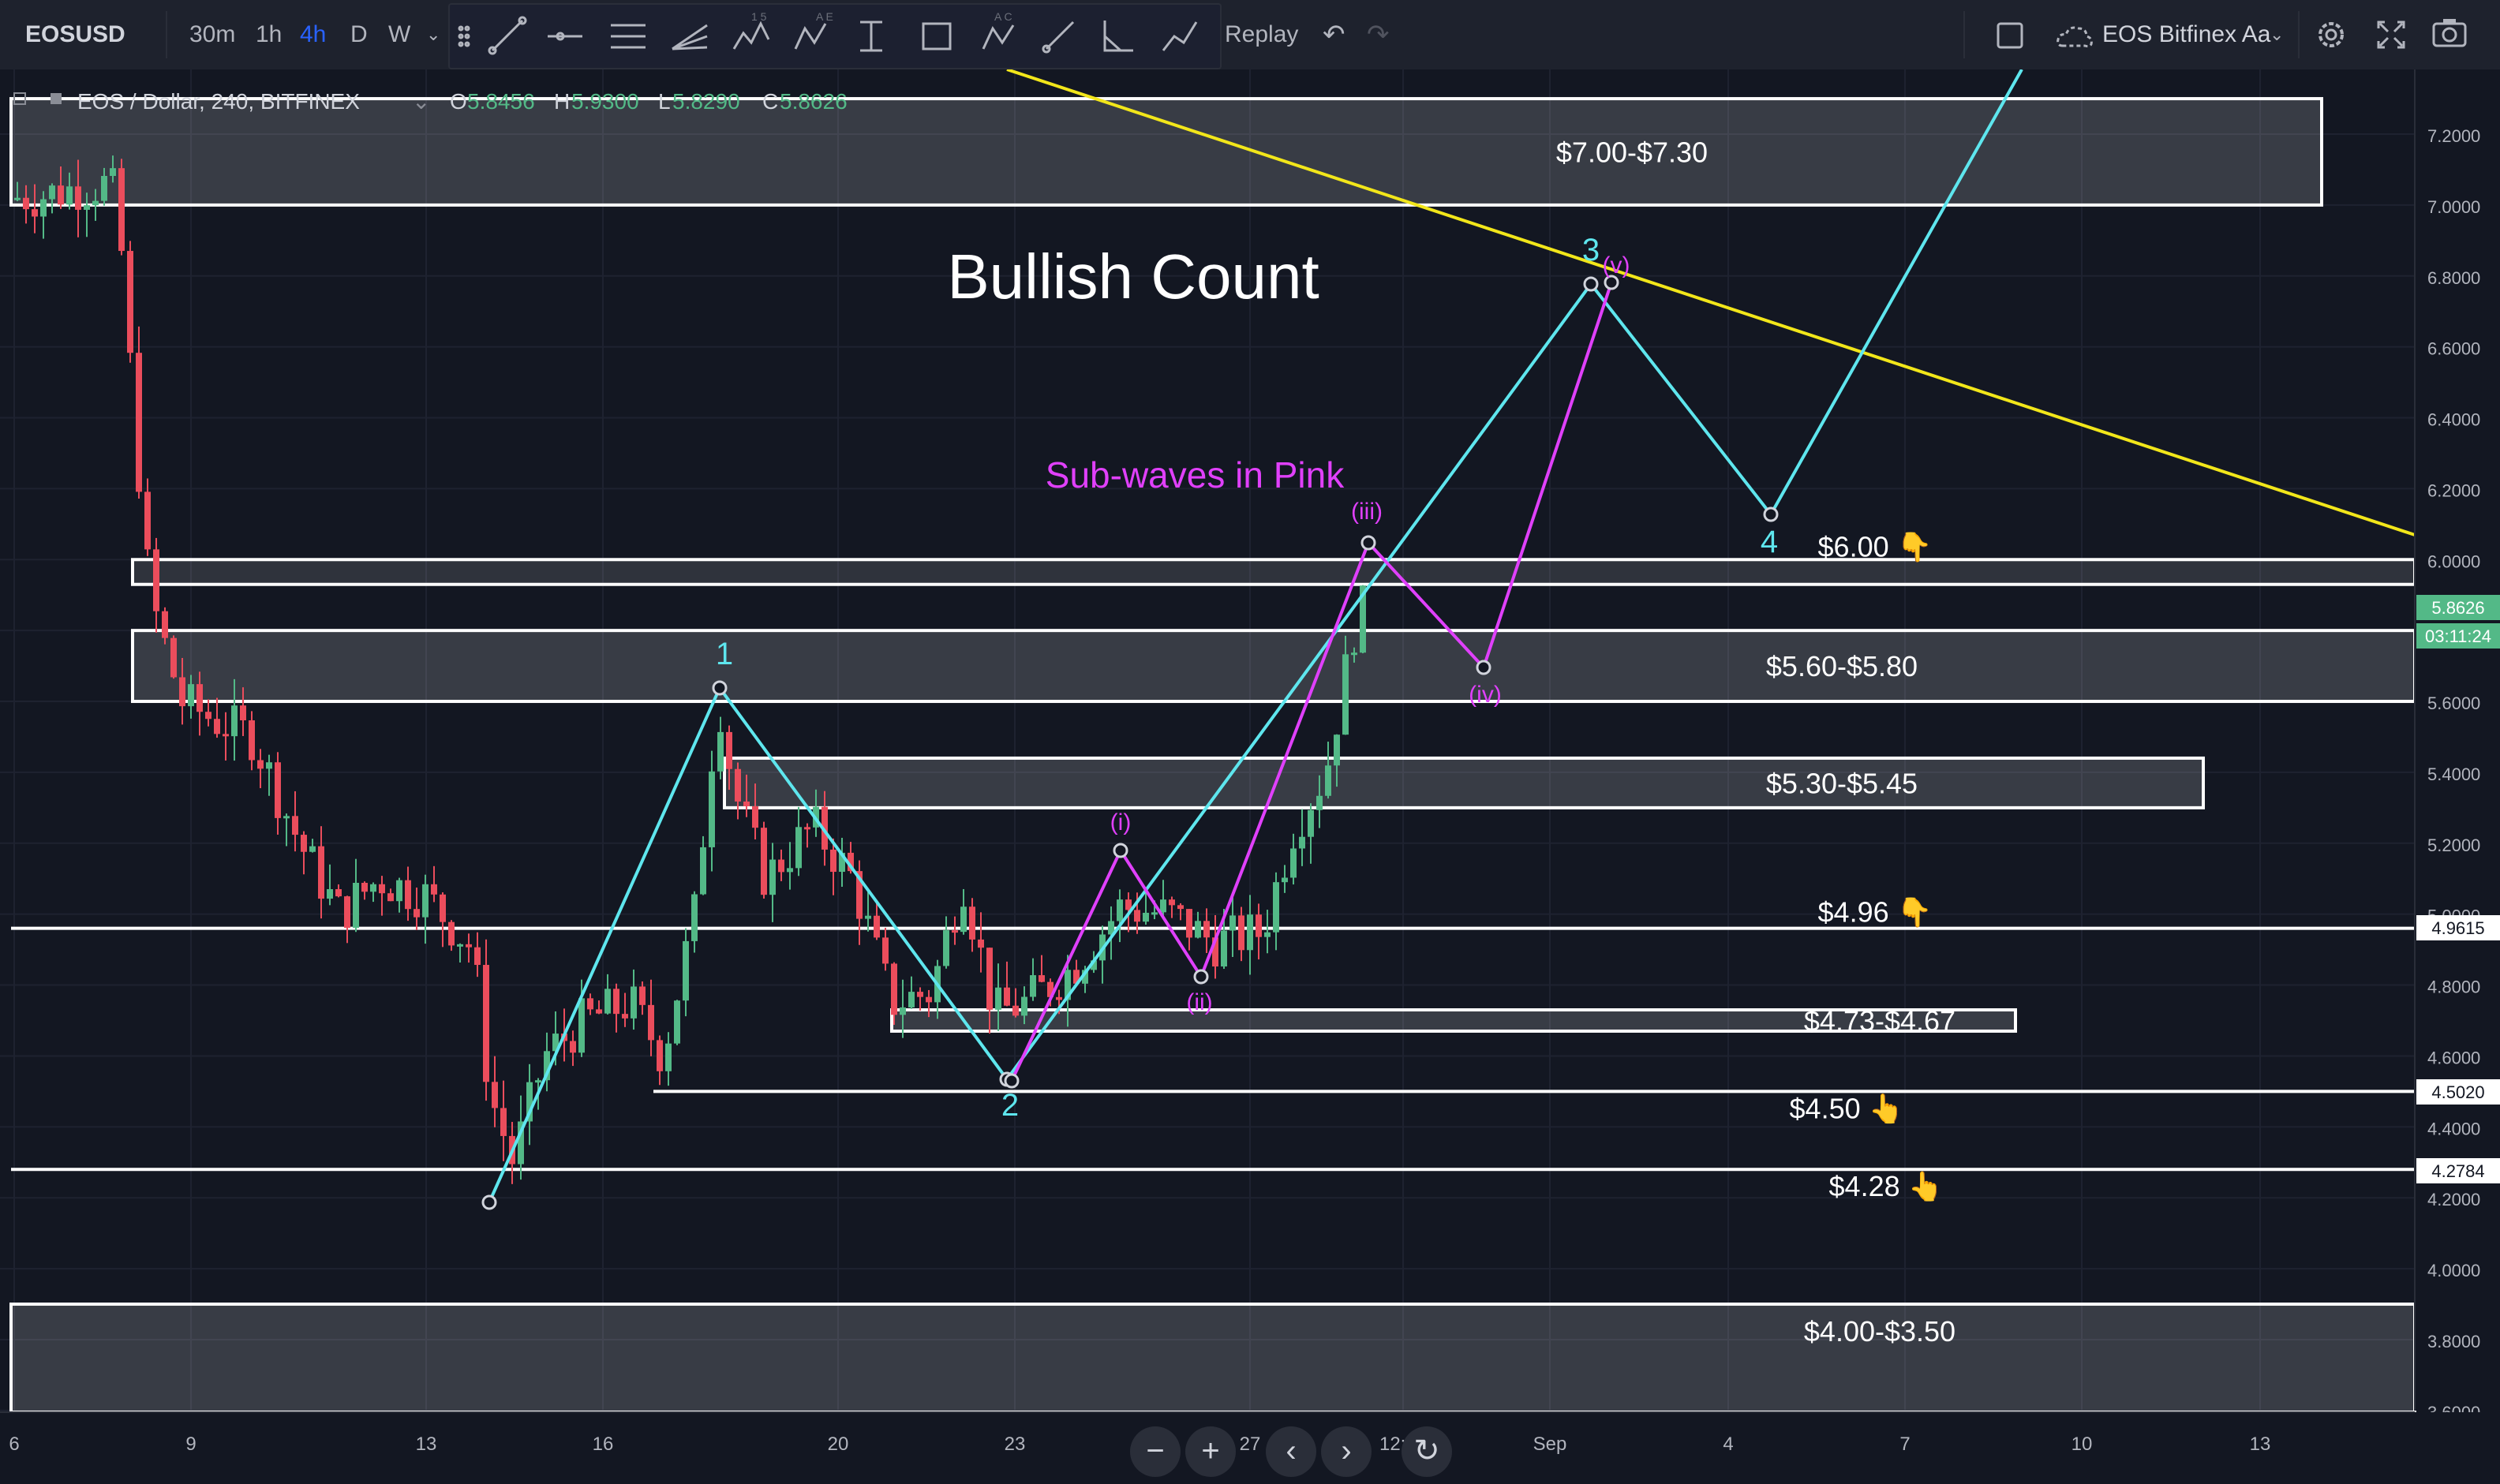 This screenshot has height=1484, width=2500. I want to click on interval-30m-button: 30m, so click(213, 34).